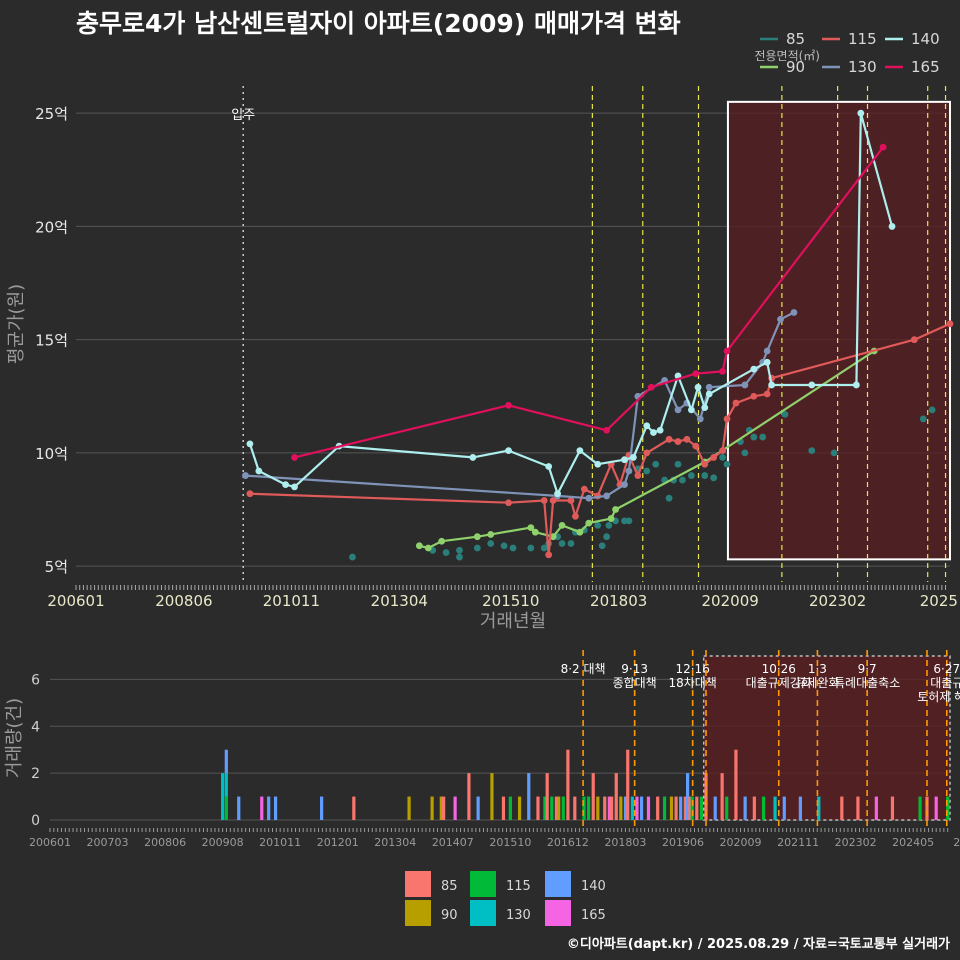 The image size is (960, 960). I want to click on highlight-box, so click(839, 330).